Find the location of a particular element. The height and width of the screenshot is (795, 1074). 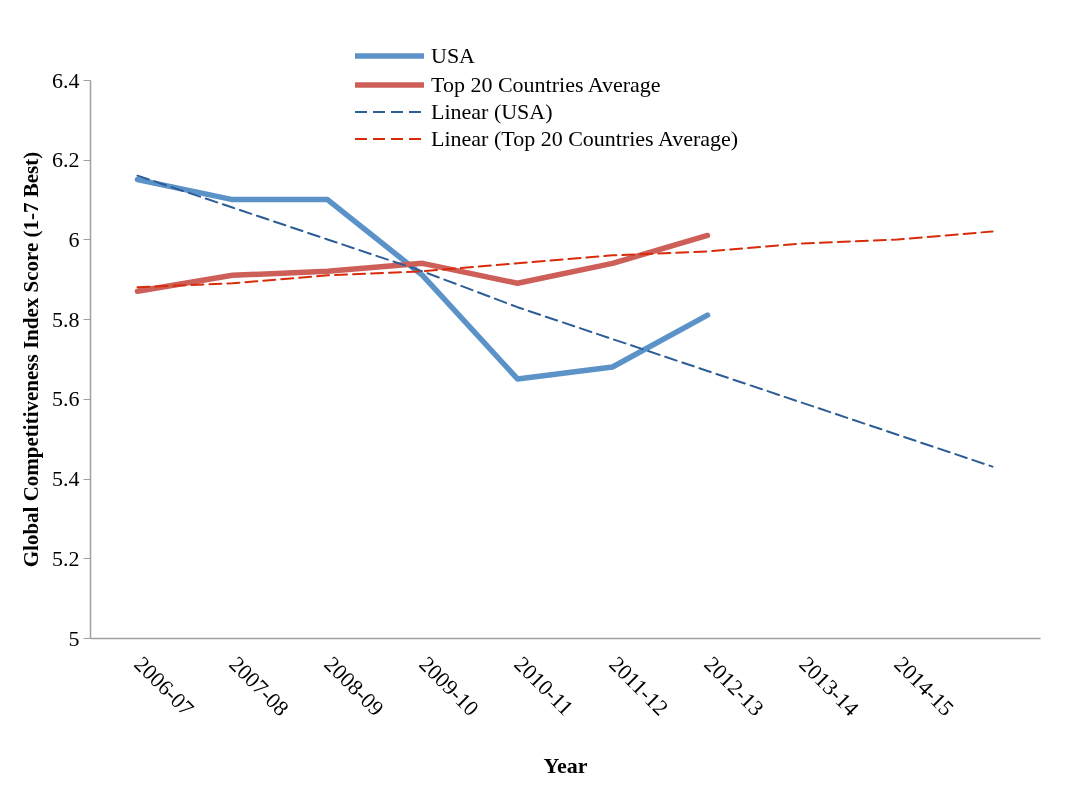

y-tick-label: 5.6 is located at coordinates (66, 399).